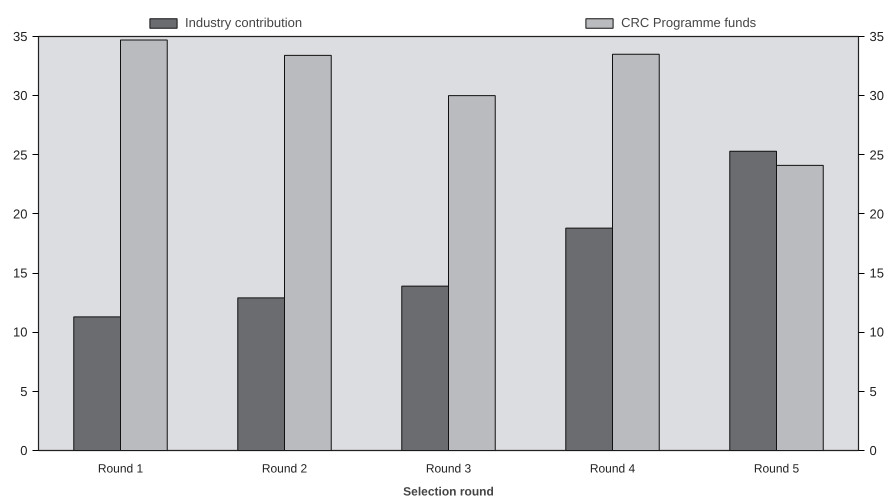 This screenshot has width=894, height=503. What do you see at coordinates (877, 154) in the screenshot?
I see `y2-tick-label: 25` at bounding box center [877, 154].